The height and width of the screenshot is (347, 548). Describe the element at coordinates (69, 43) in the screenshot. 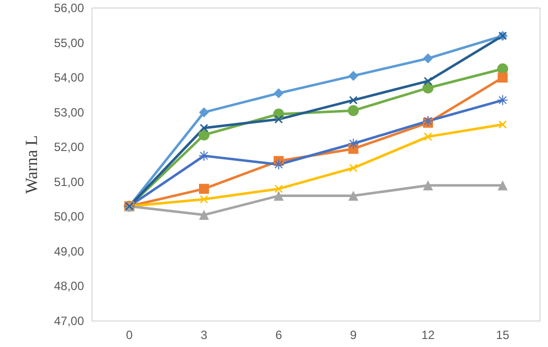

I see `y-tick-label: 55,00` at that location.